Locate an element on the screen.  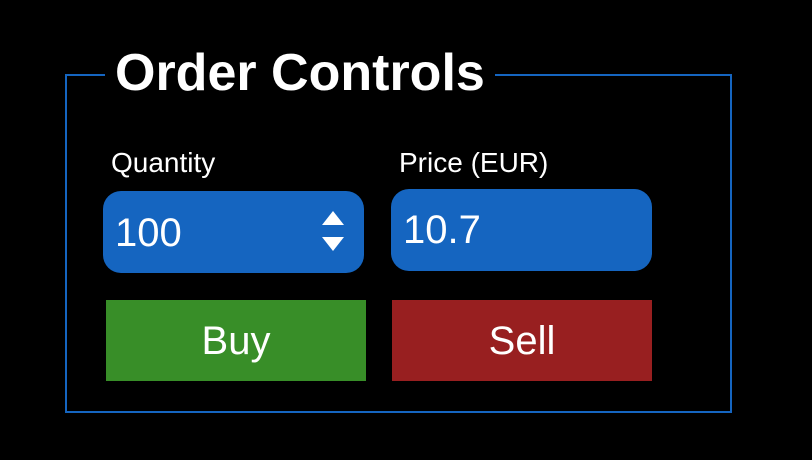
group-title: Order Controls is located at coordinates (300, 73).